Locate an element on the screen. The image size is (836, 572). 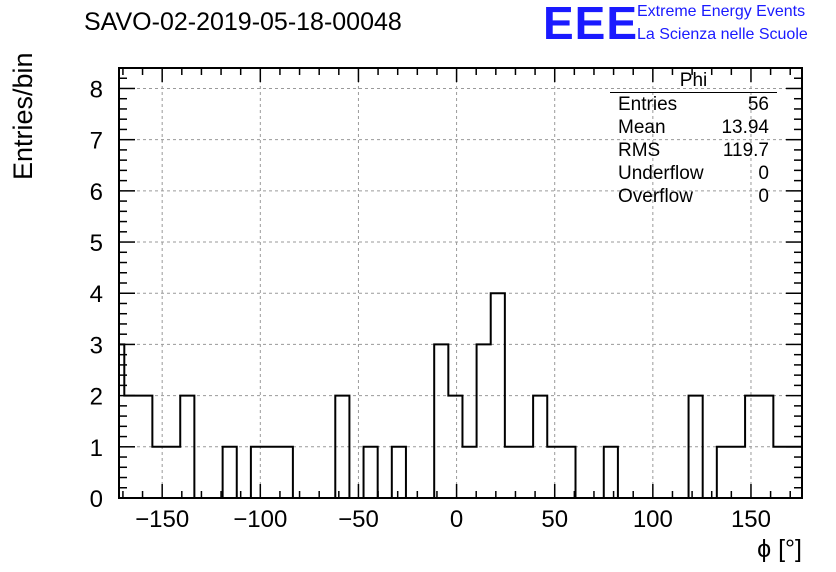
stats-row-underflow: Underflow 0 is located at coordinates (693, 173).